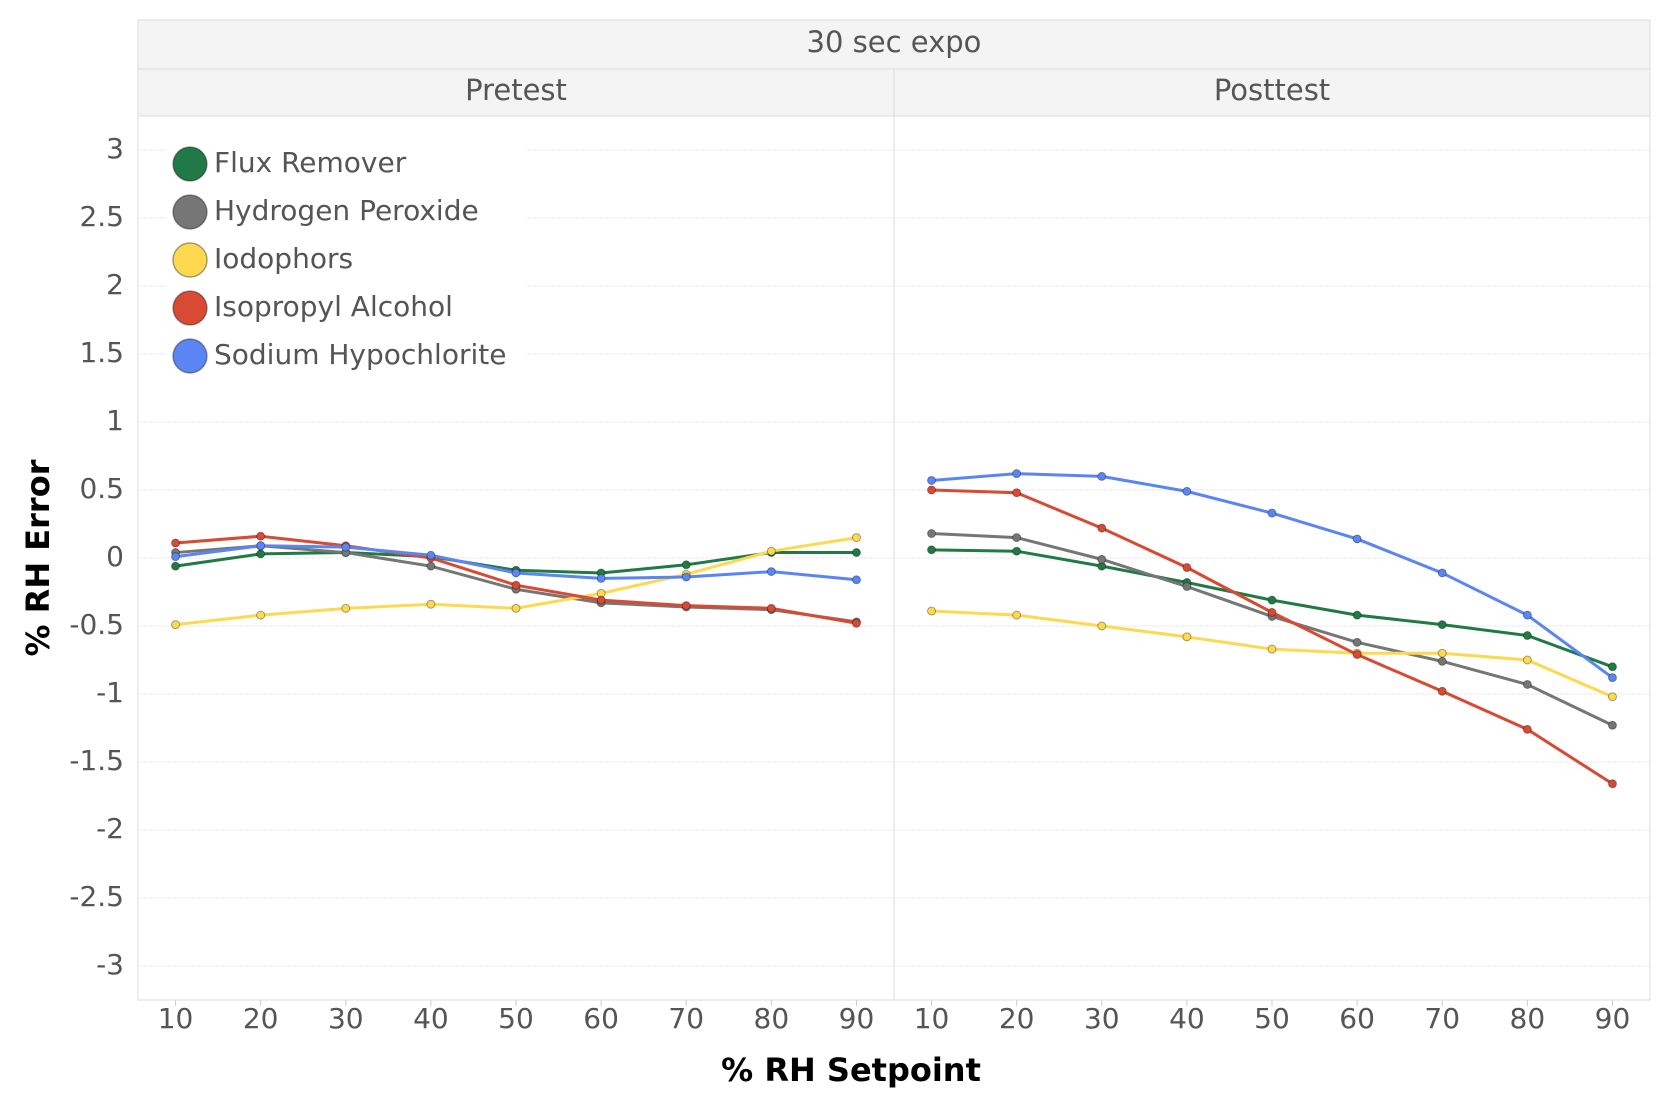 The width and height of the screenshot is (1664, 1117). I want to click on y-tick-label: -2.5, so click(96, 896).